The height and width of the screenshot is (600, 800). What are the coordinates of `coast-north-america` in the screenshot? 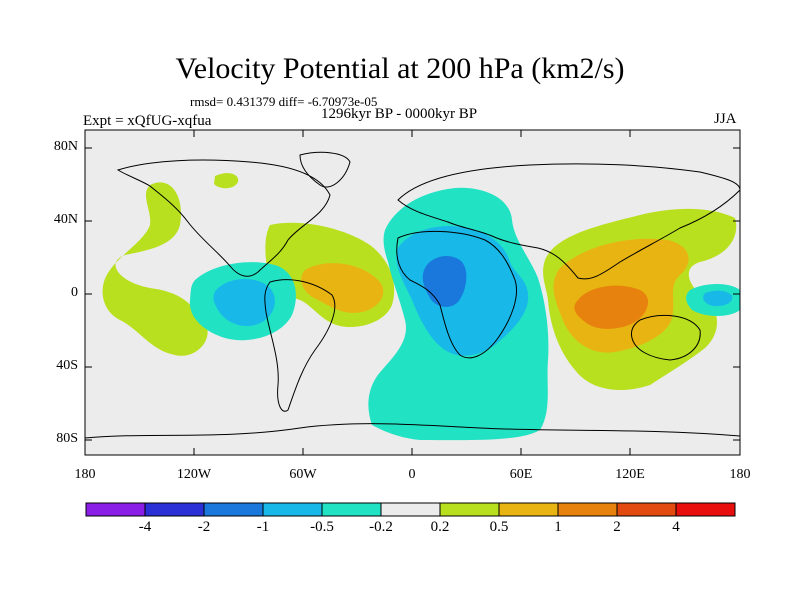 It's located at (223, 218).